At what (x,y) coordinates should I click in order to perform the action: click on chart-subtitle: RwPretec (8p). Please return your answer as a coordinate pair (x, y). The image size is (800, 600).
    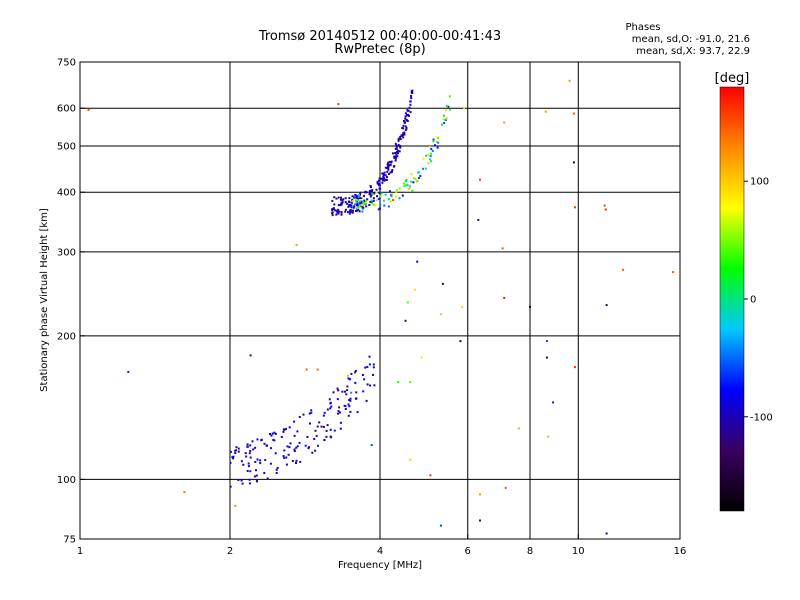
    Looking at the image, I should click on (379, 49).